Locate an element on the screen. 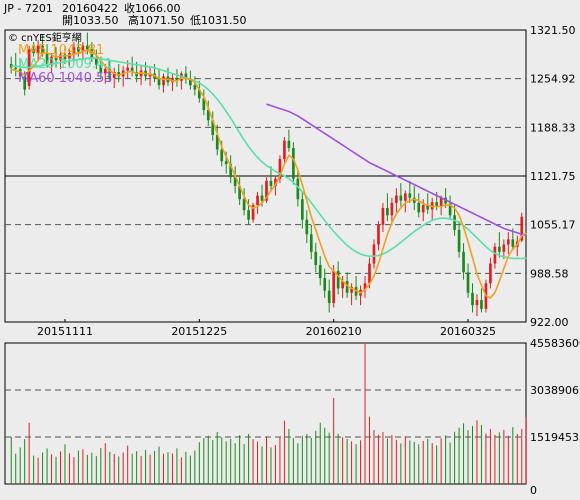 The height and width of the screenshot is (500, 580). watermark-text: © cnYES鉅亨網 is located at coordinates (45, 37).